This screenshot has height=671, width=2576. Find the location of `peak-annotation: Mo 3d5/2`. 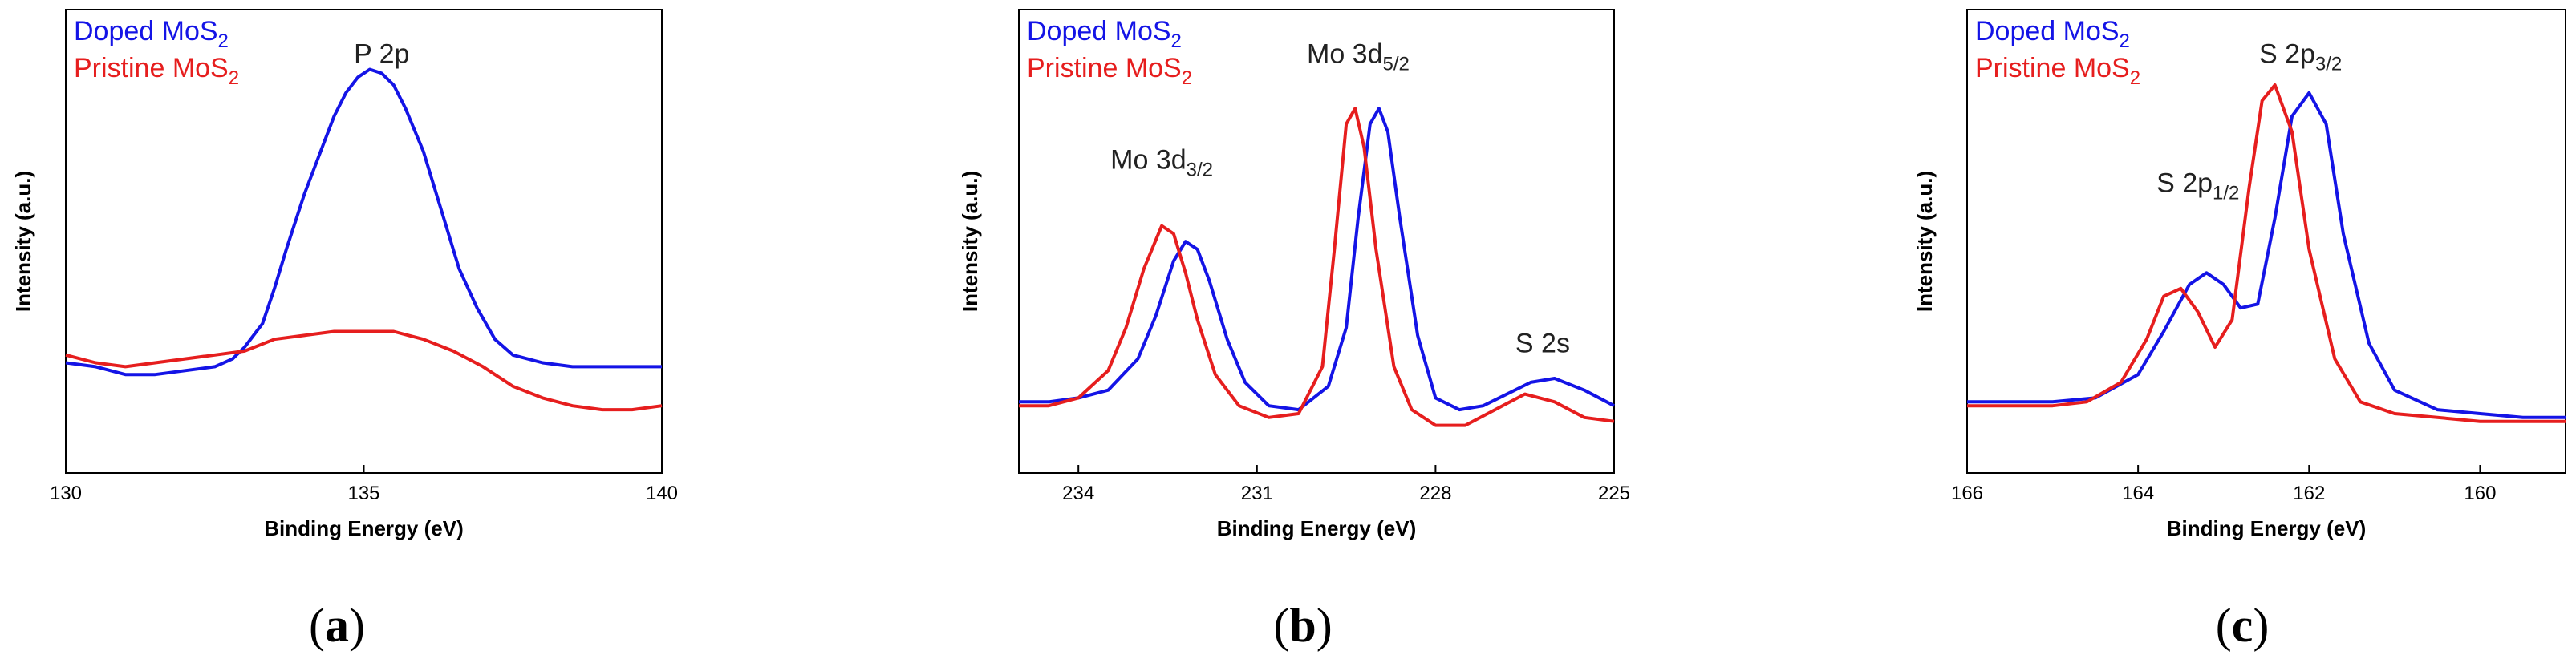

peak-annotation: Mo 3d5/2 is located at coordinates (1358, 57).